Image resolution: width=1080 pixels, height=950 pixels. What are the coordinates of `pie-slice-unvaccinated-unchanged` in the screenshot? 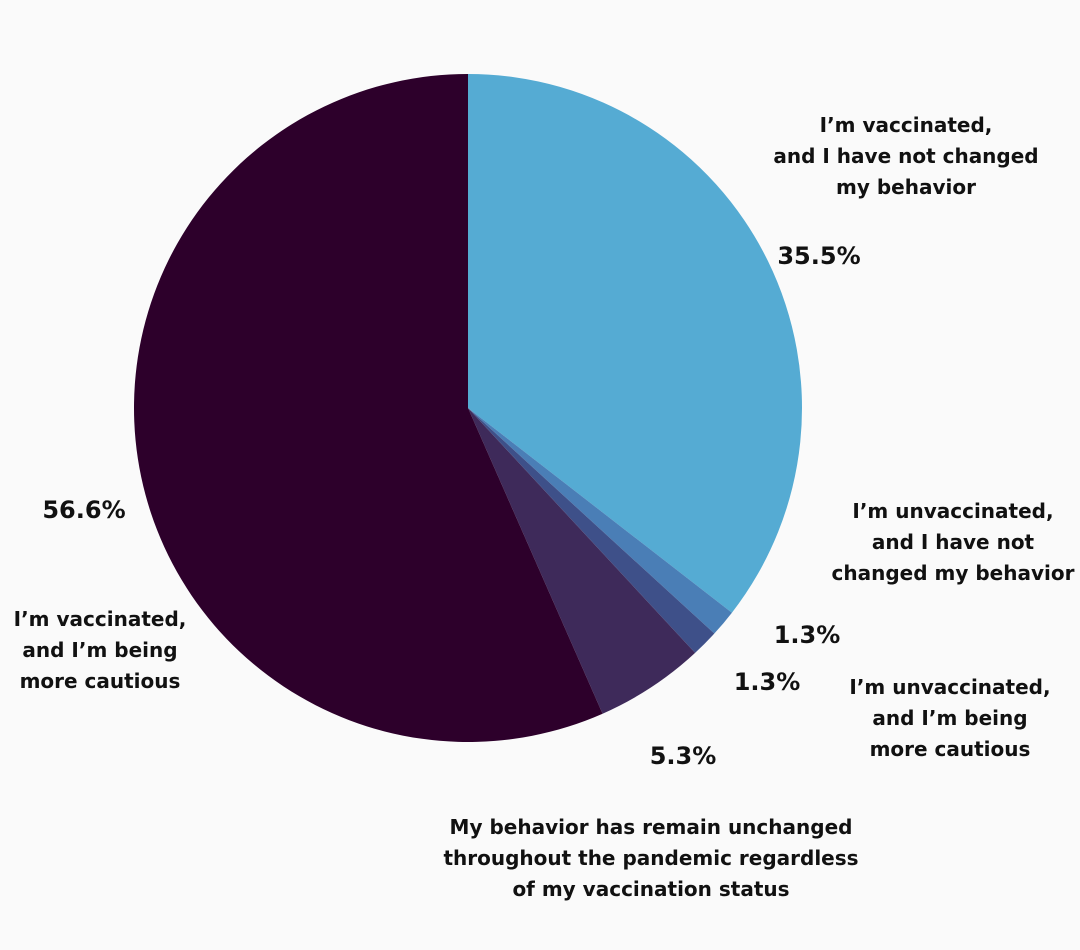 It's located at (600, 521).